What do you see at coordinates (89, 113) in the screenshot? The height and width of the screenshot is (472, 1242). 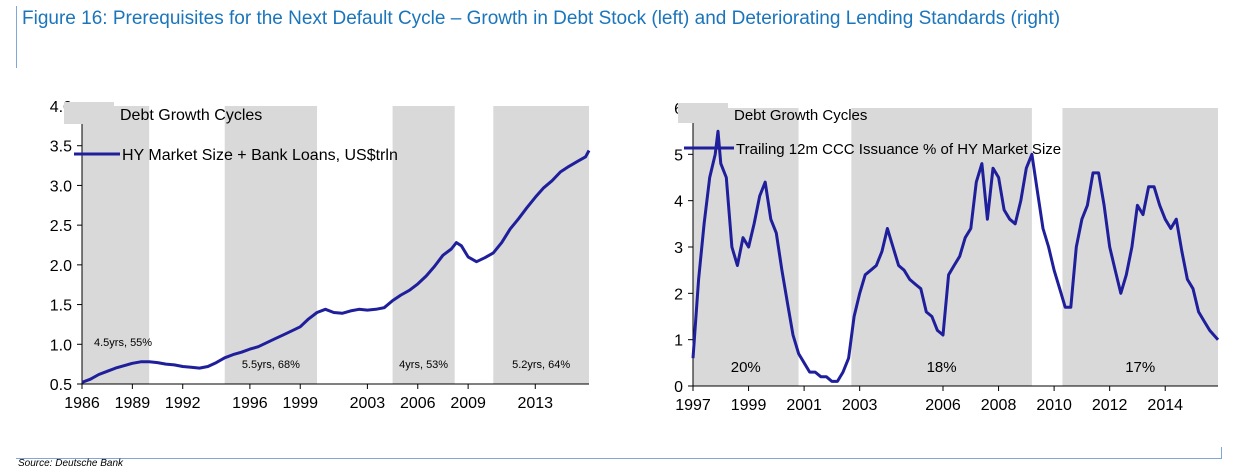 I see `left-legend-shade-swatch` at bounding box center [89, 113].